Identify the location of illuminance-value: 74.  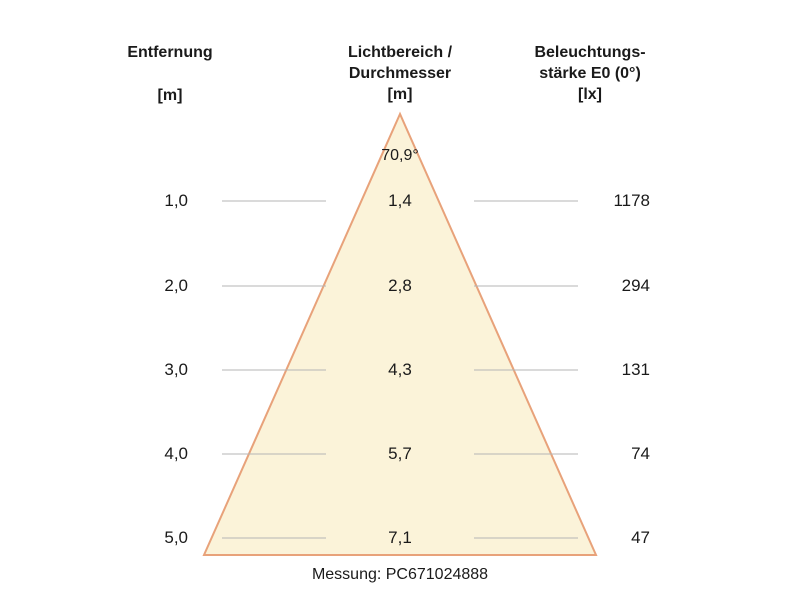
(640, 453).